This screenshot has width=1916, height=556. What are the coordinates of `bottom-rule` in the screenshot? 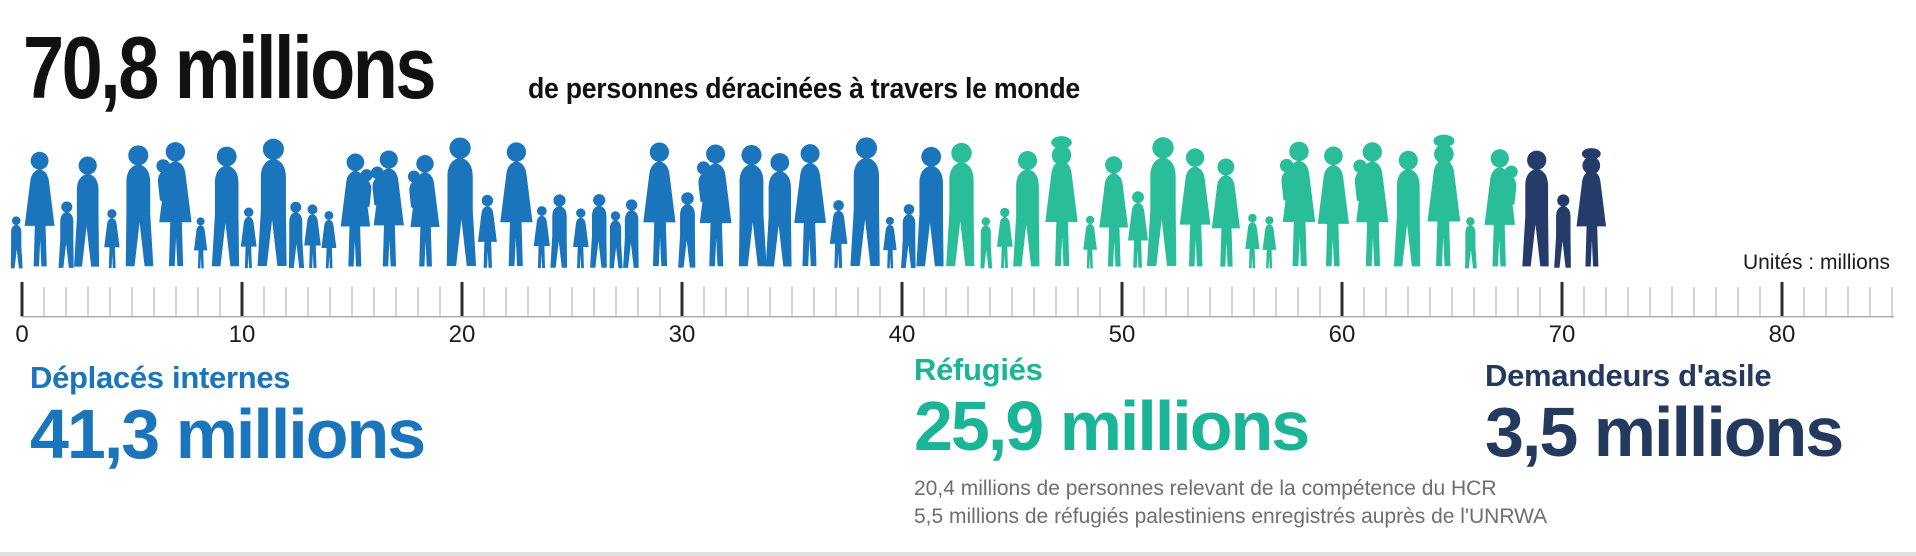 It's located at (958, 554).